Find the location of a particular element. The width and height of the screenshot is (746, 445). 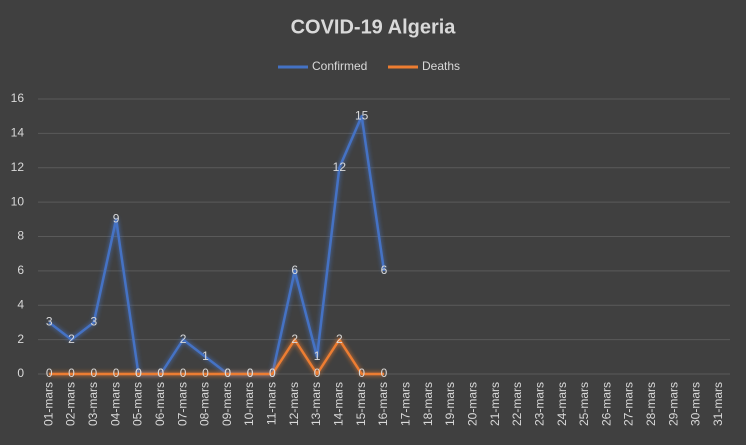

y-tick-label: 2 is located at coordinates (20, 339).